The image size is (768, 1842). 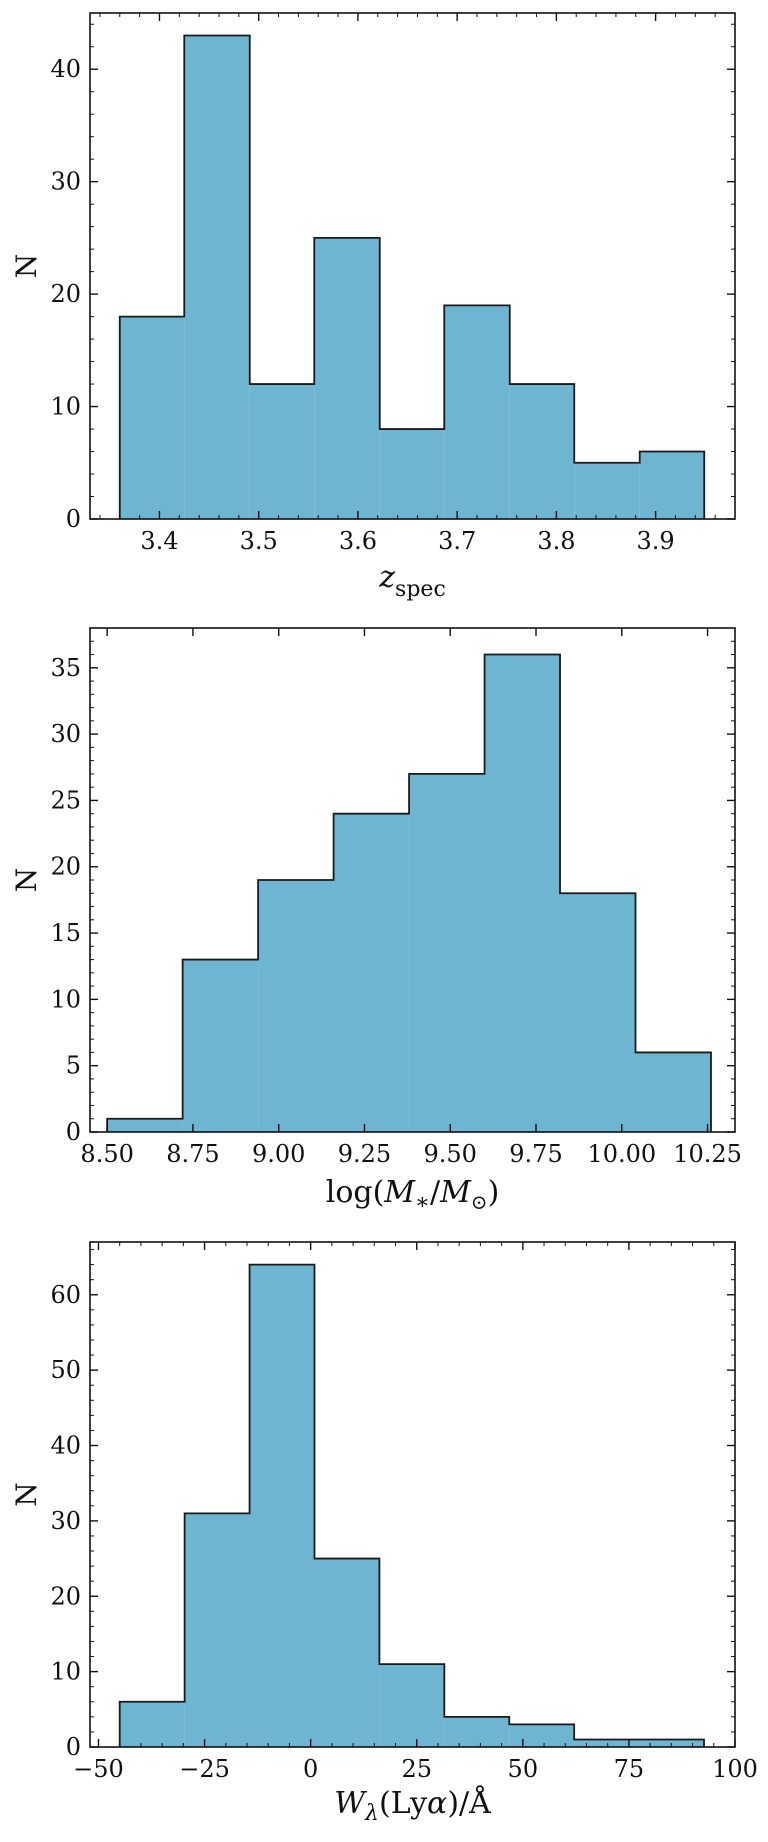 I want to click on y-tick-label: 25, so click(x=65, y=800).